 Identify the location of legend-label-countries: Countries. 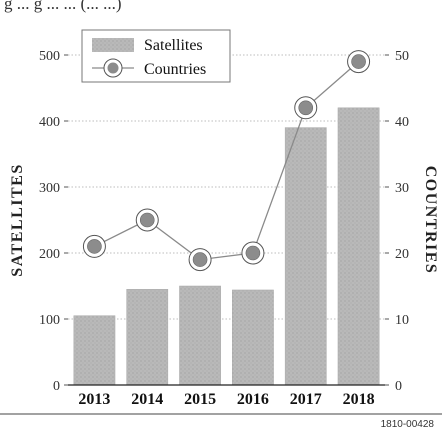
(175, 69).